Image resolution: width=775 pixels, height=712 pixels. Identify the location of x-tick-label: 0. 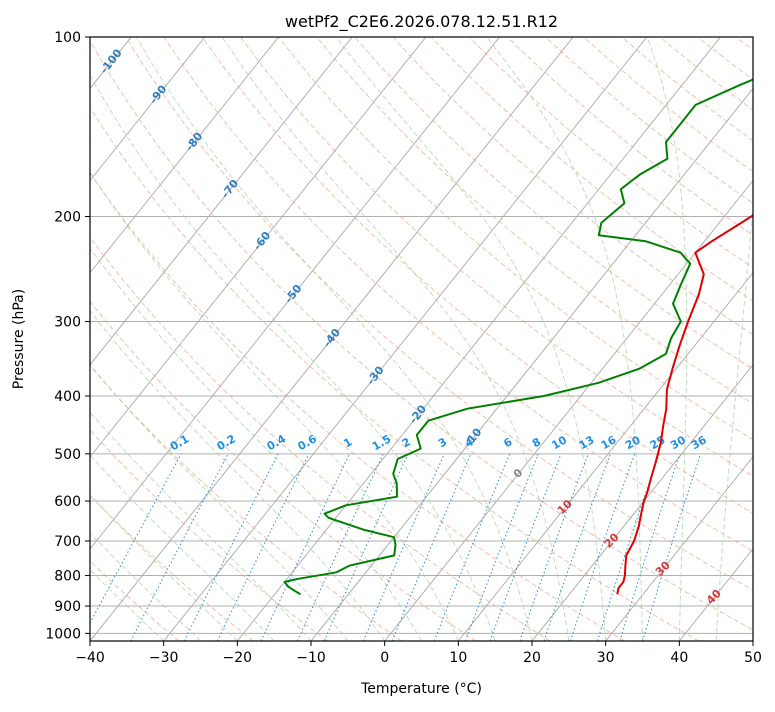
(384, 658).